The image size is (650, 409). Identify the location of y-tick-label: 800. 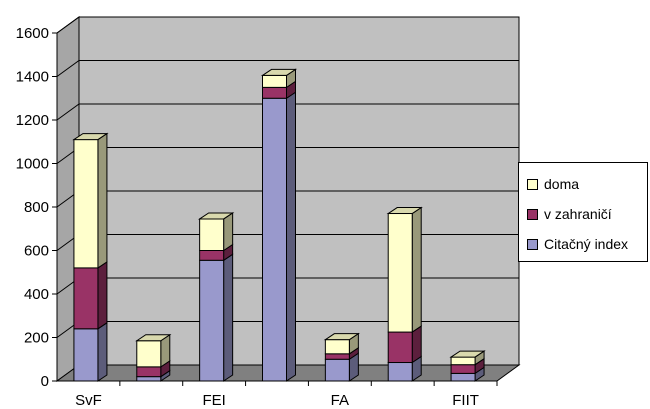
(36, 207).